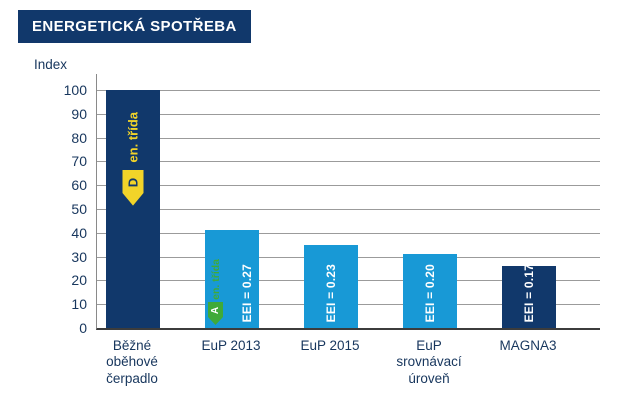 The image size is (619, 406). Describe the element at coordinates (528, 345) in the screenshot. I see `x-category-label: MAGNA3` at that location.